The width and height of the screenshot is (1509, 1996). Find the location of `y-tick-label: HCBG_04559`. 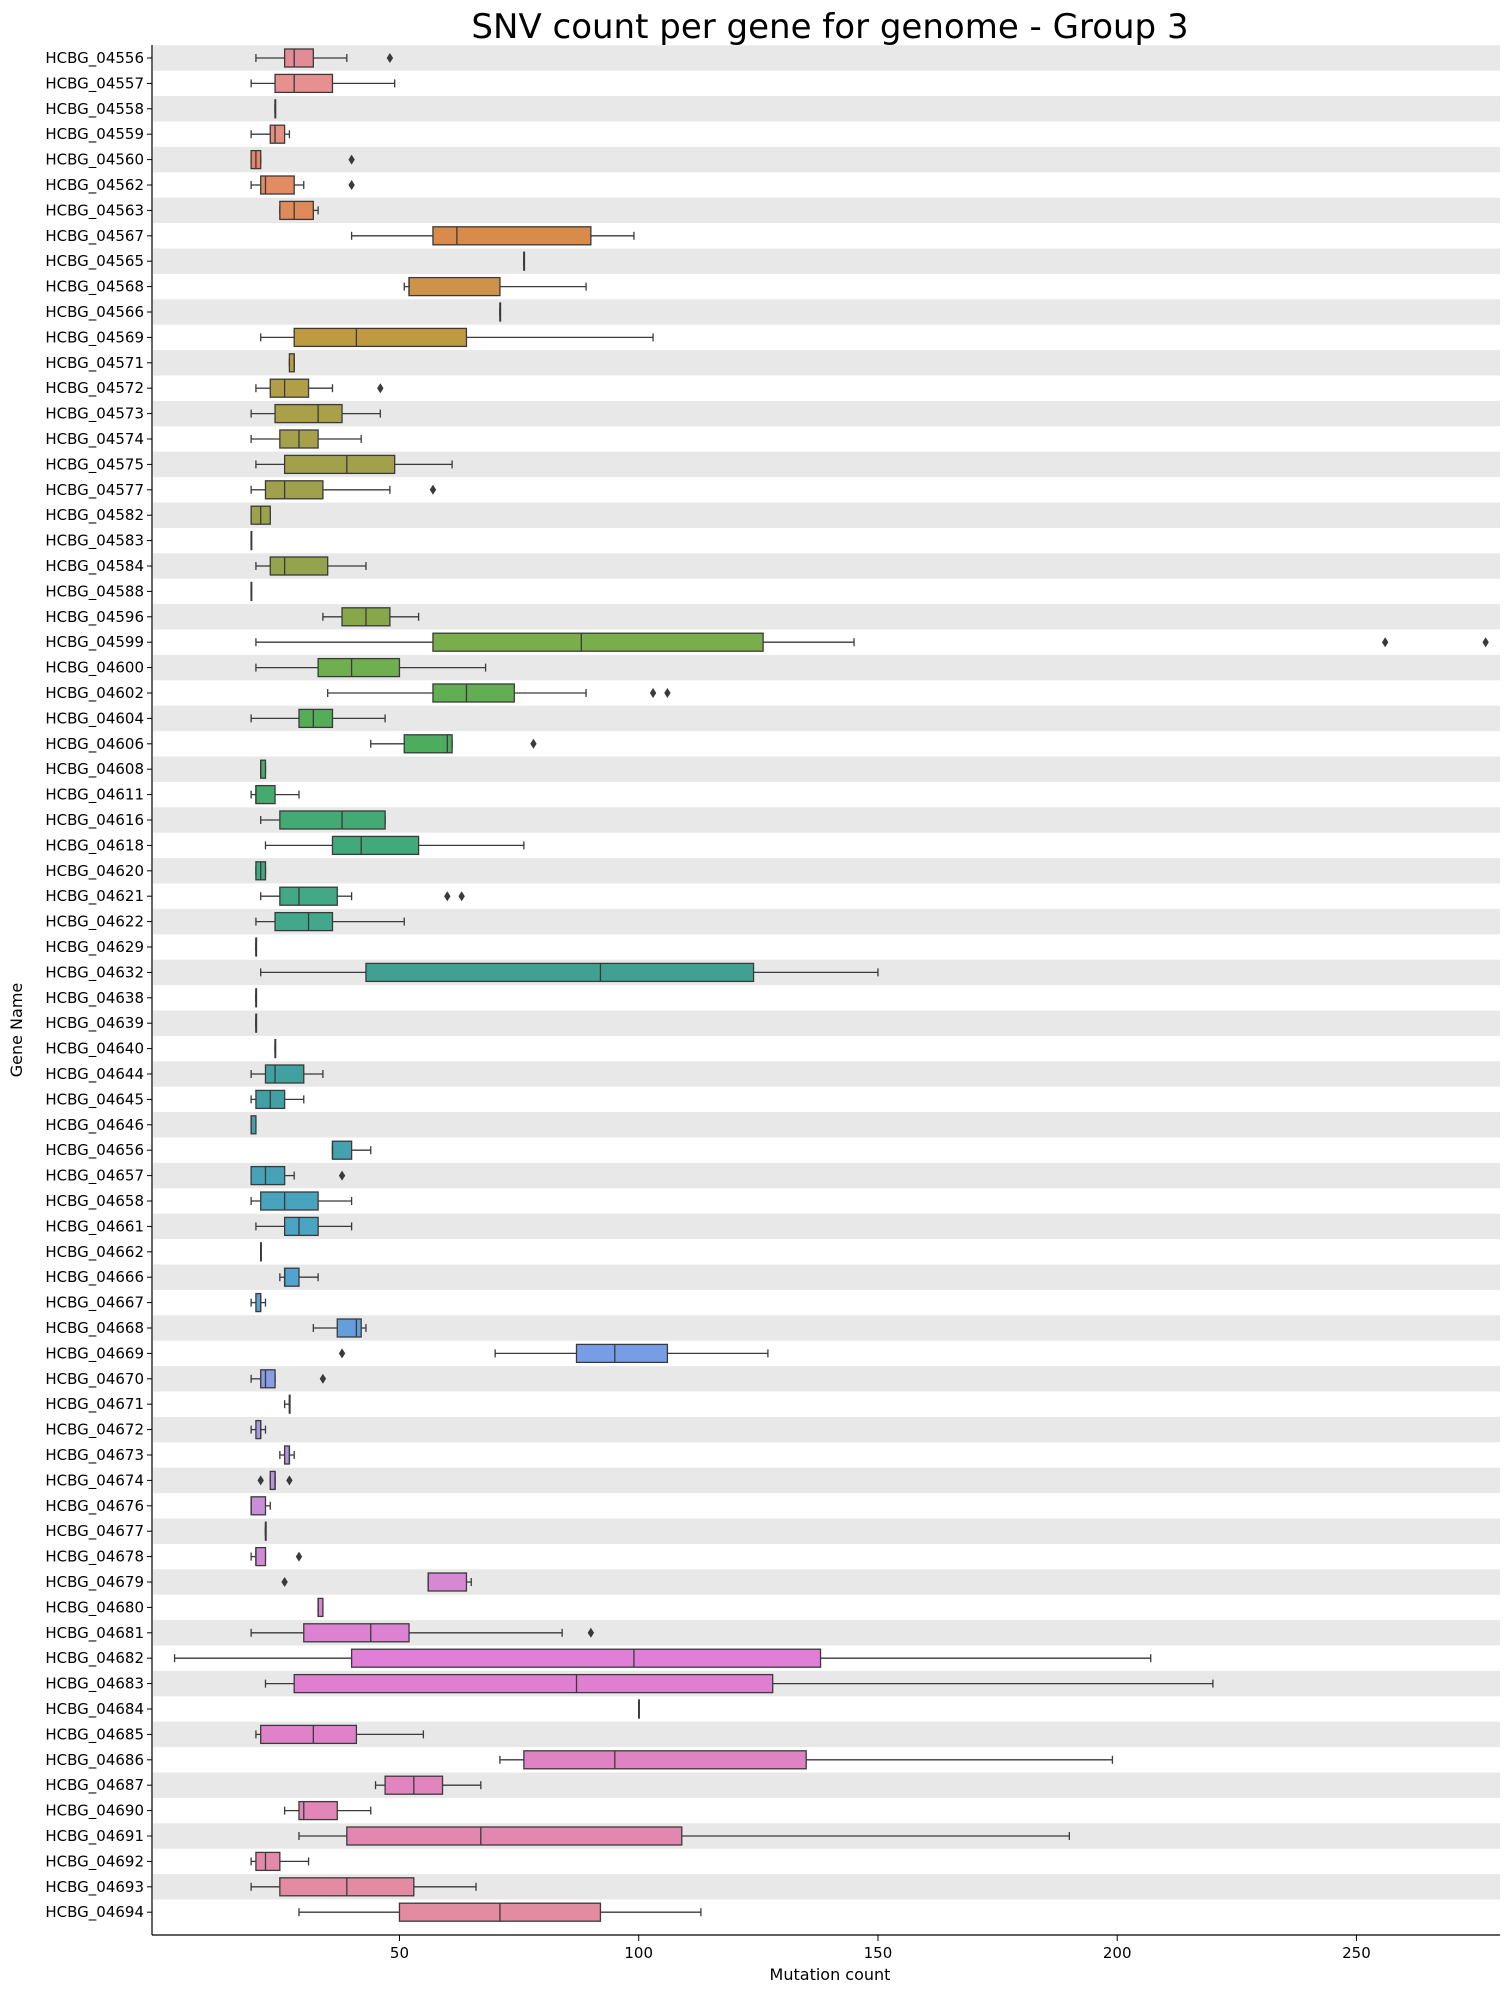

y-tick-label: HCBG_04559 is located at coordinates (94, 134).